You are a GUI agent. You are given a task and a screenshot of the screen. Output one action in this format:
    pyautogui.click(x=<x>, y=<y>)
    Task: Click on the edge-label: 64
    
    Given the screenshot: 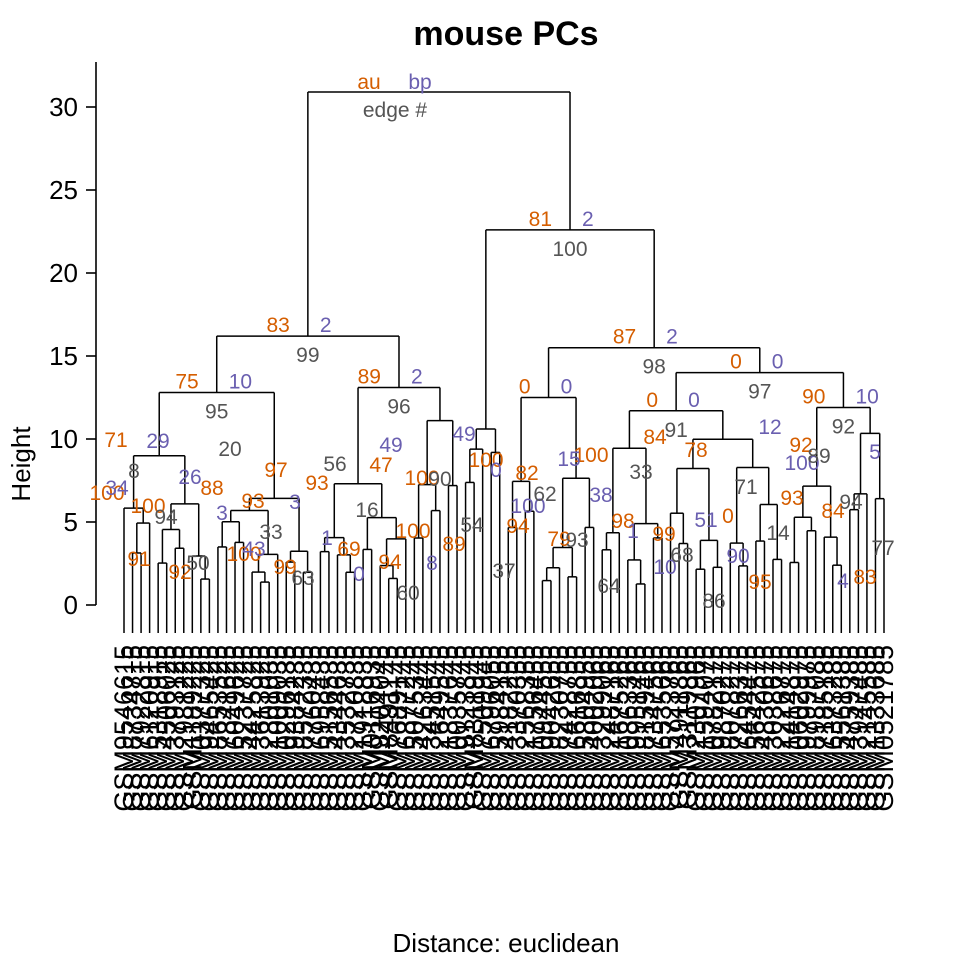 What is the action you would take?
    pyautogui.click(x=609, y=586)
    